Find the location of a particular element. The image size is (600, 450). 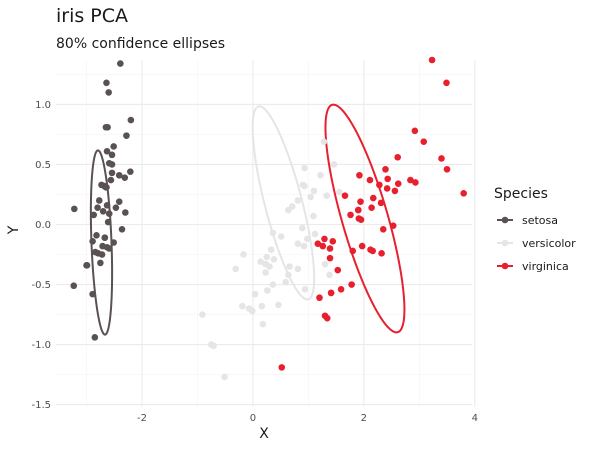

y-tick-label: -1.5 is located at coordinates (41, 405).